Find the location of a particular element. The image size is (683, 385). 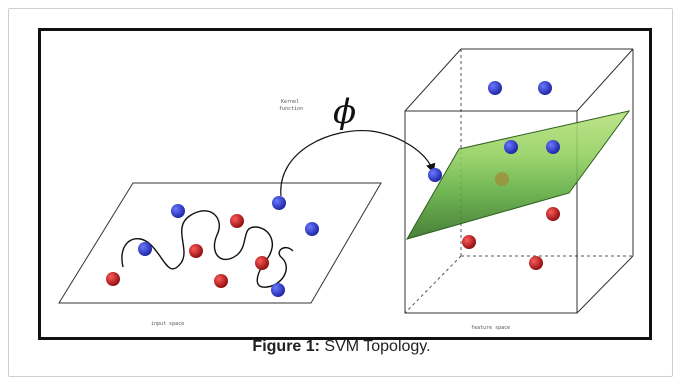

caption-text: SVM Topology. is located at coordinates (375, 346).